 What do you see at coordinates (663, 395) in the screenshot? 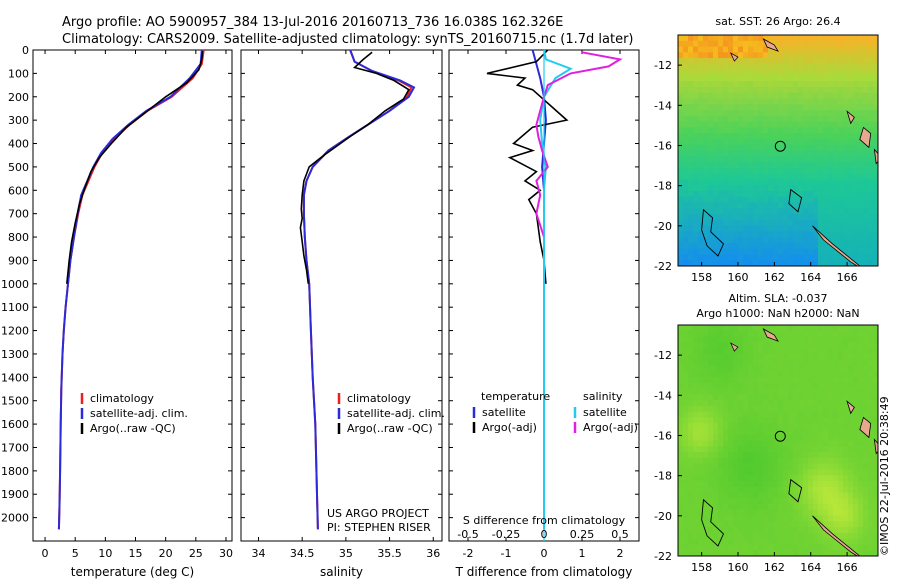
I see `y-tick-label: -14` at bounding box center [663, 395].